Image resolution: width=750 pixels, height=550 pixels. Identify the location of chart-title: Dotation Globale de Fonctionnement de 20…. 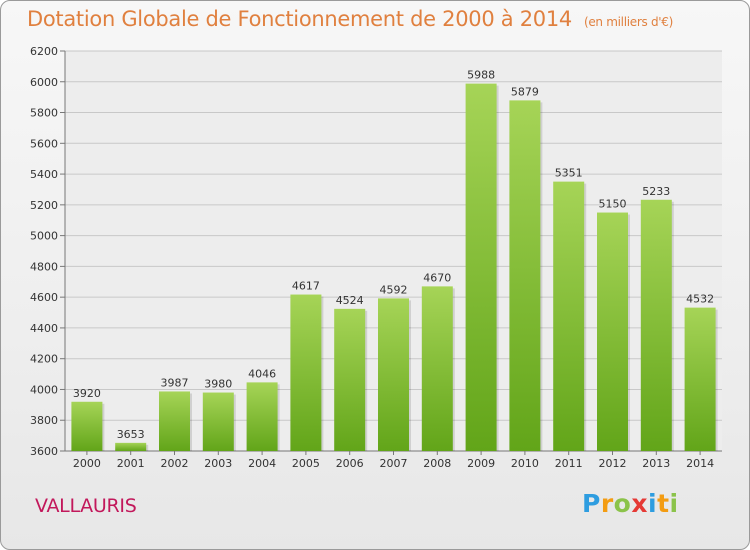
(350, 19).